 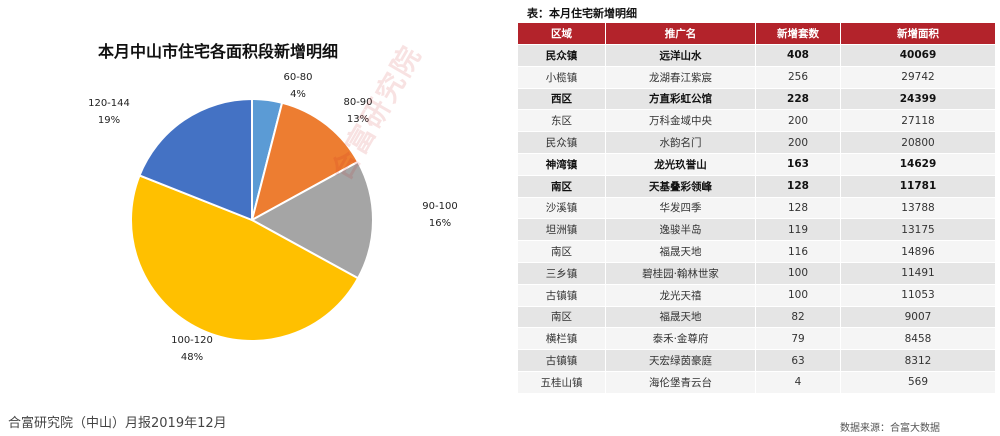 I want to click on table-row: 小榄镇 龙湖春江紫宸 256 29742, so click(x=756, y=77).